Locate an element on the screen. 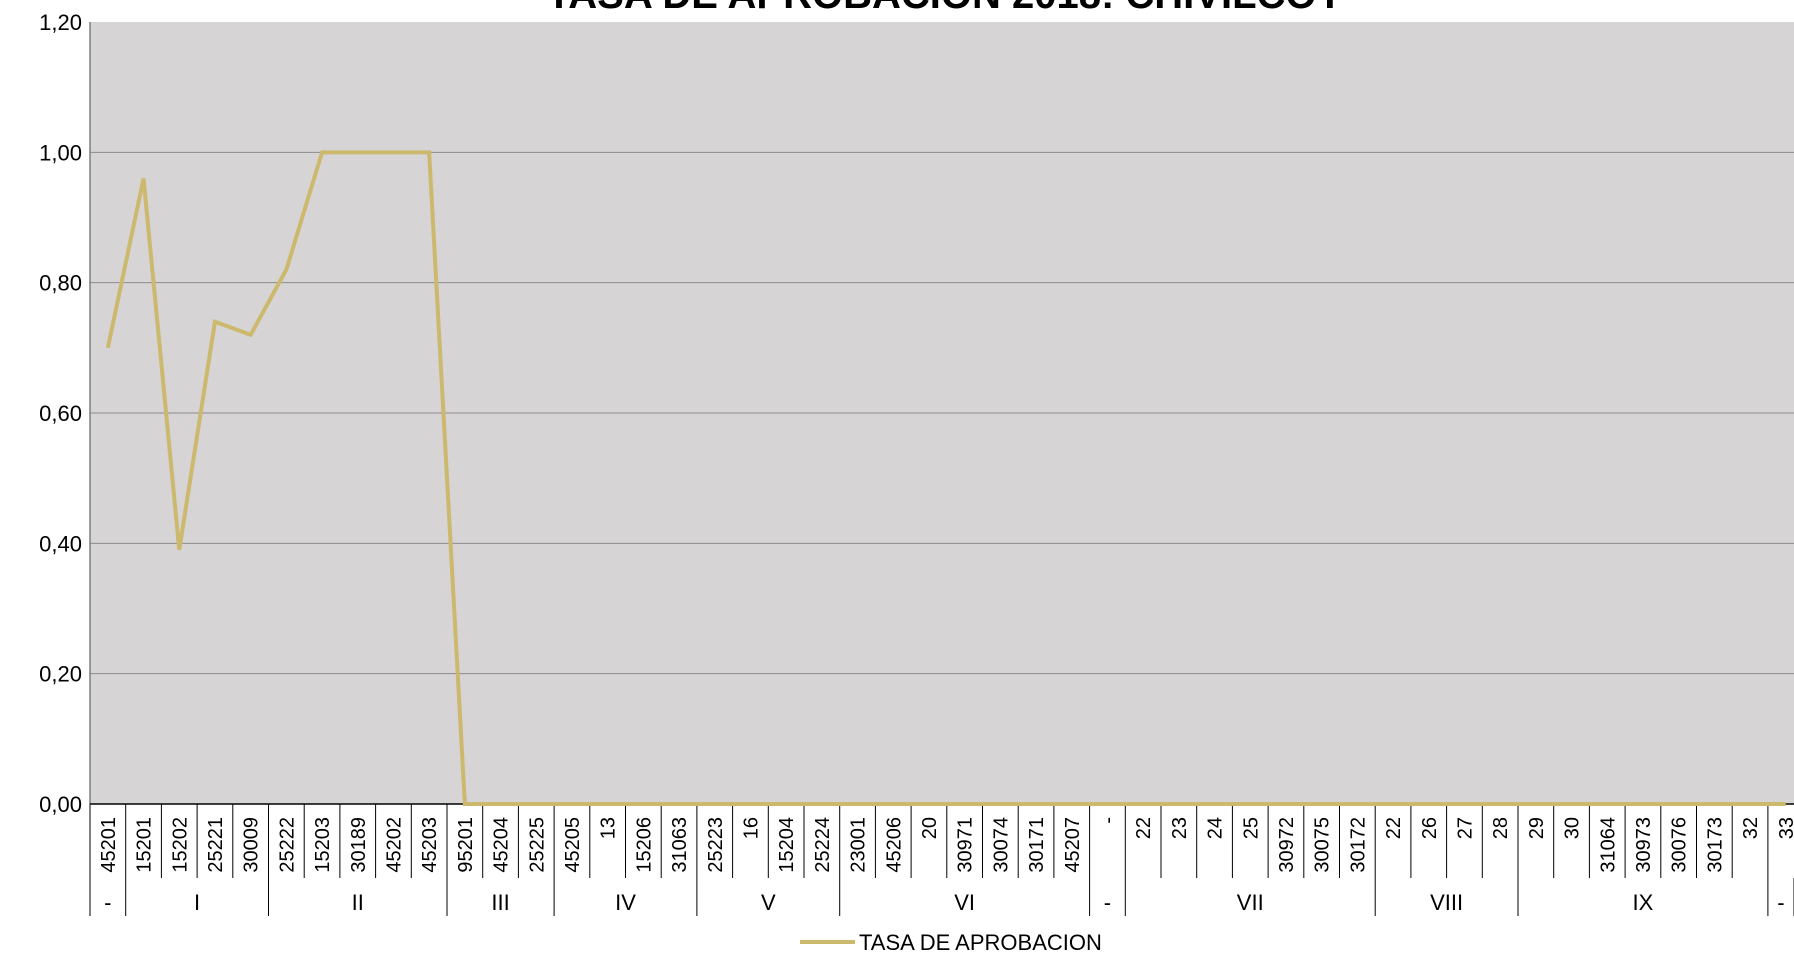 This screenshot has height=954, width=1794. x-tick-label: 15204 is located at coordinates (787, 845).